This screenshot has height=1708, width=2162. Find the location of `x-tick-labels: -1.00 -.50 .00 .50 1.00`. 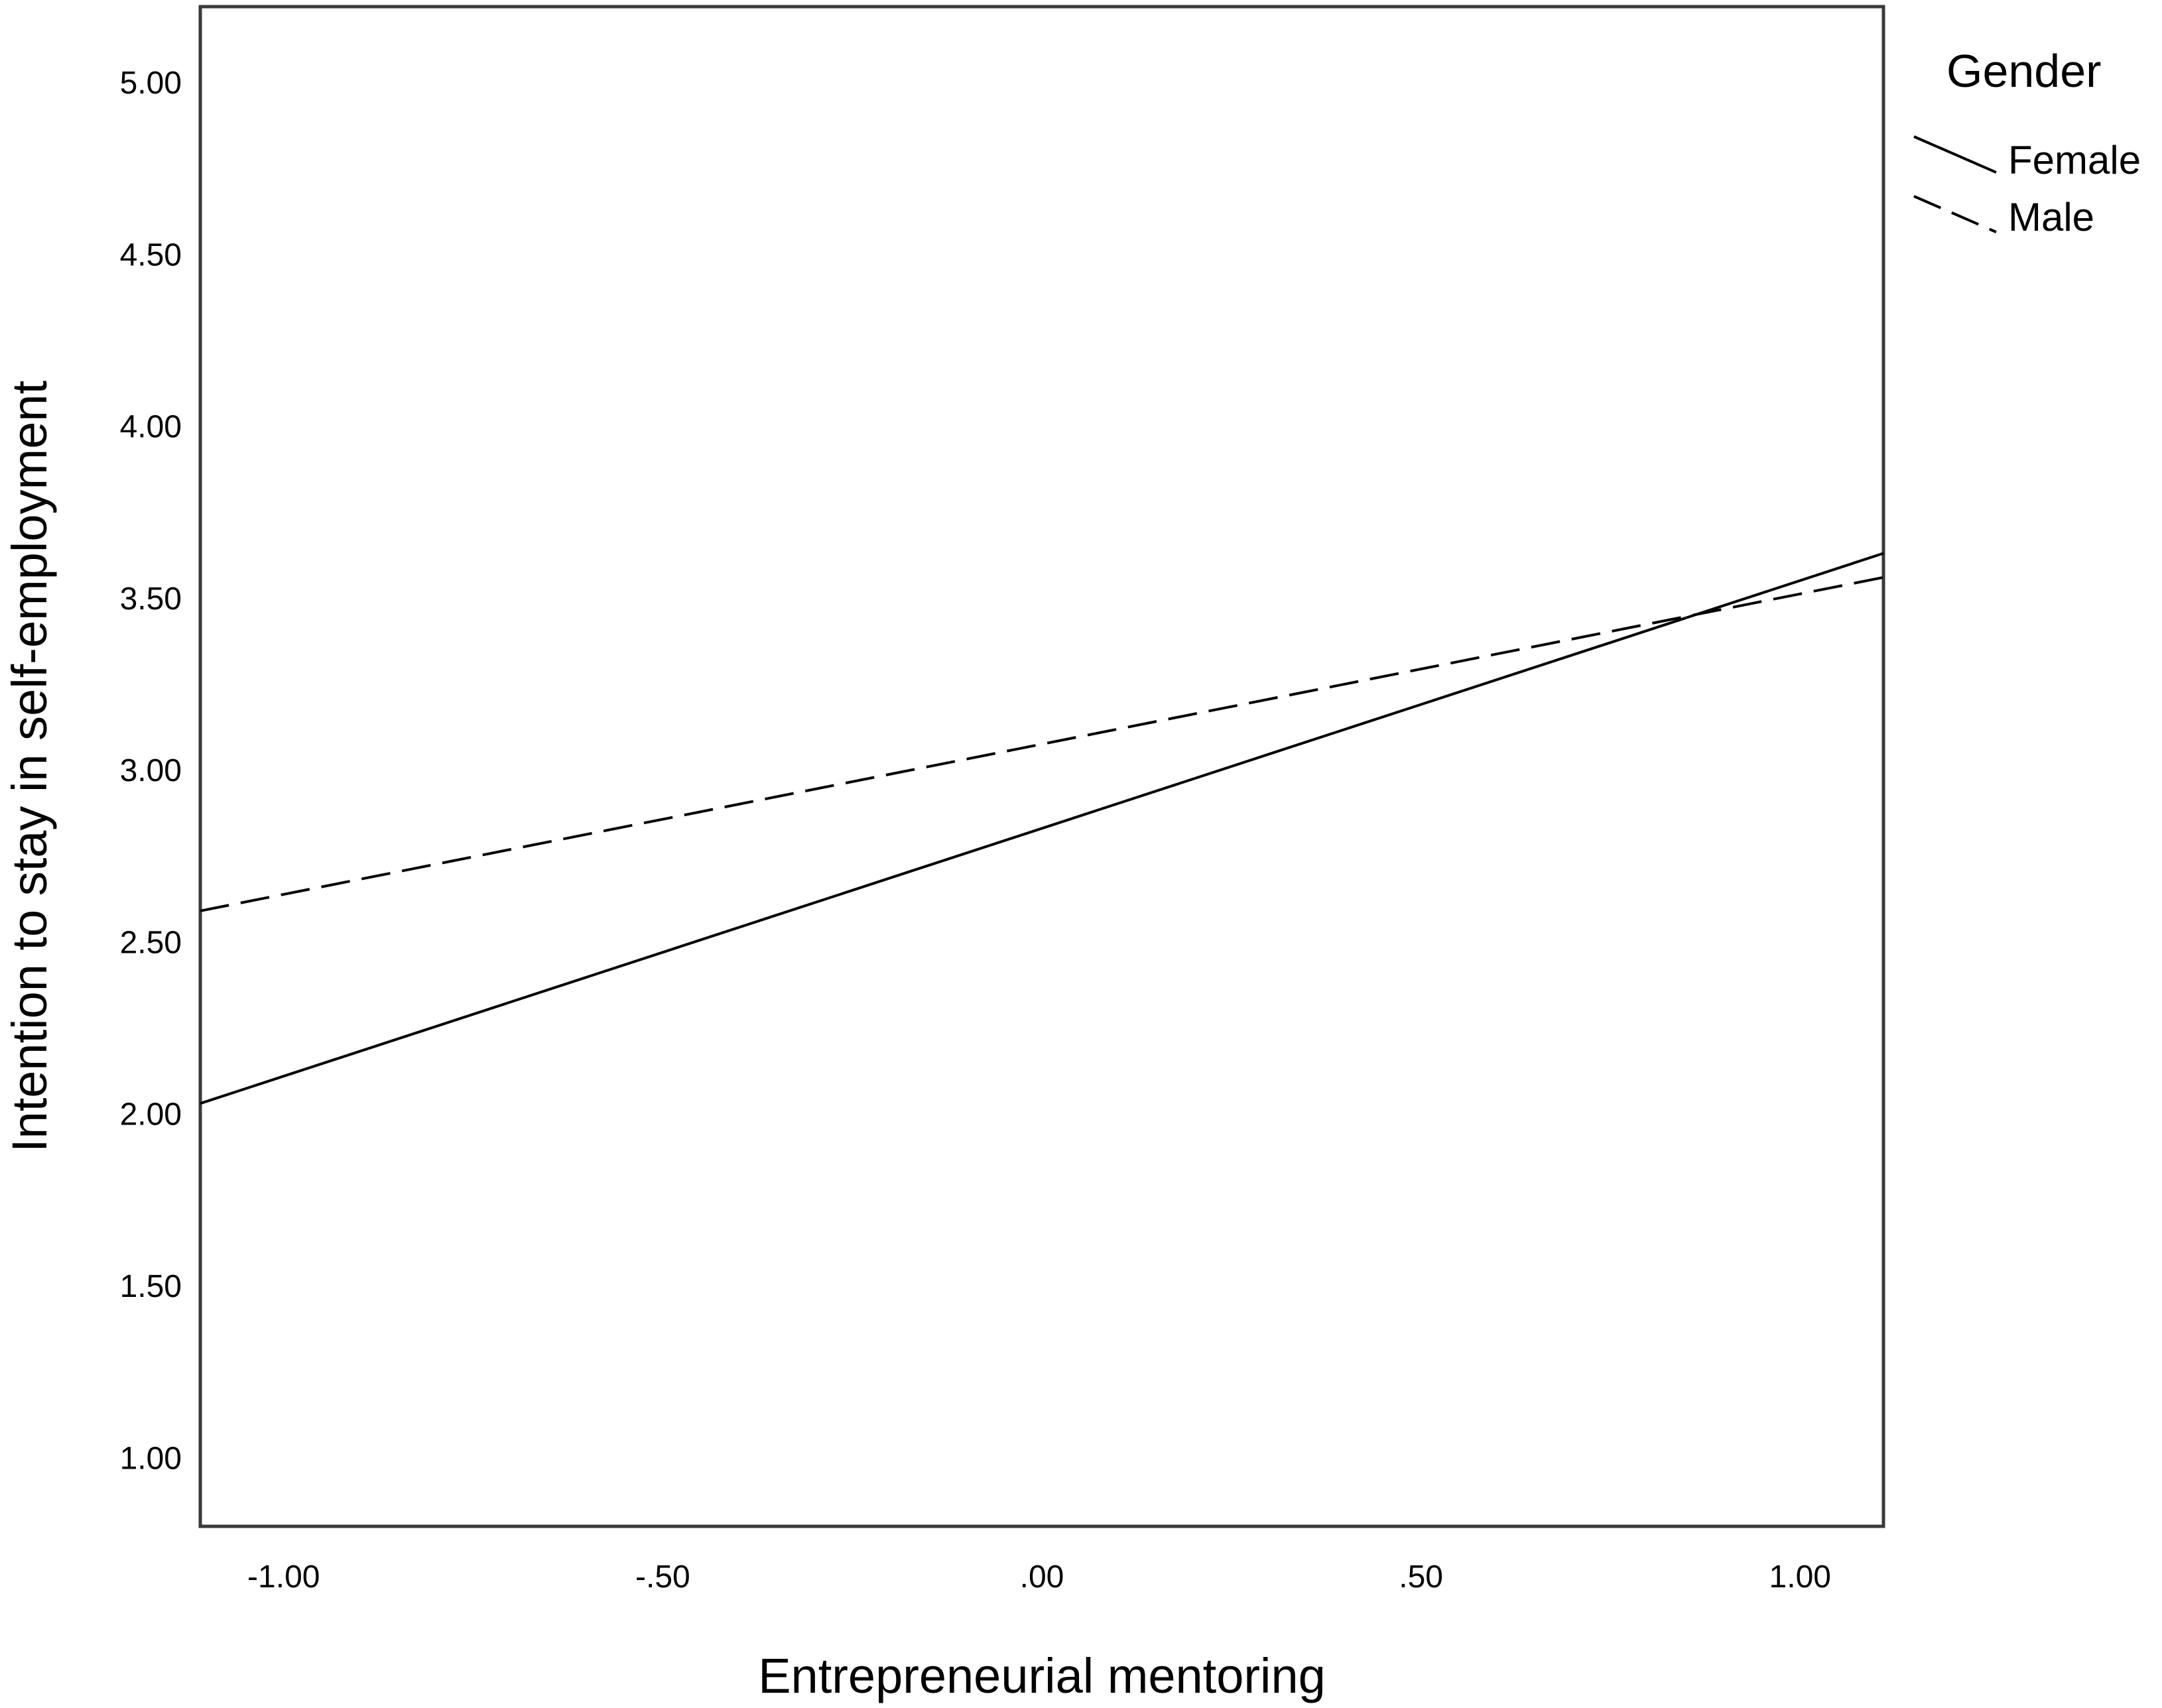

x-tick-labels: -1.00 -.50 .00 .50 1.00 is located at coordinates (1039, 1577).